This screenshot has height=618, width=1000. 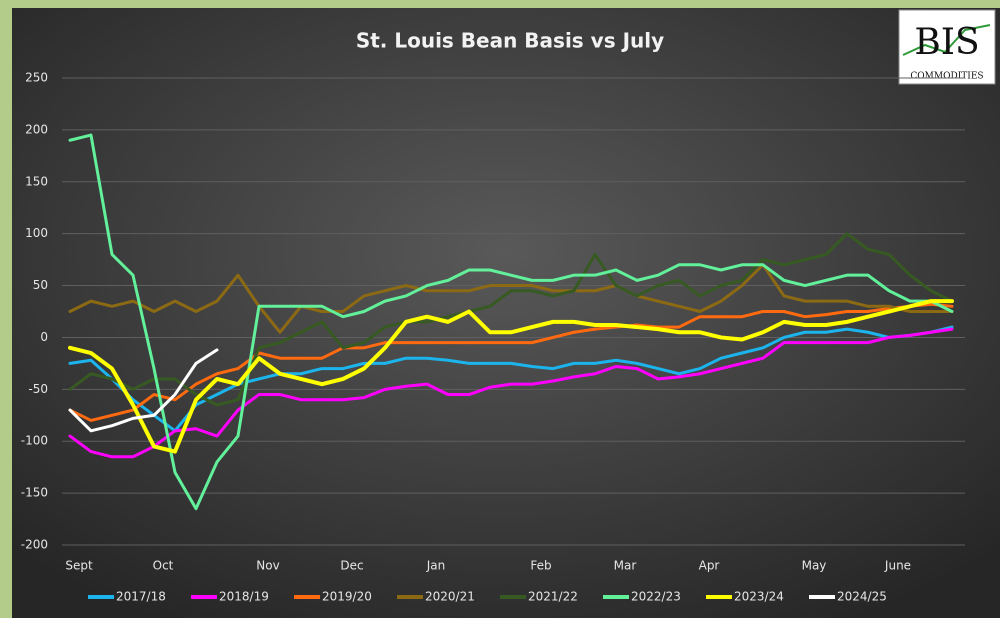 What do you see at coordinates (244, 597) in the screenshot?
I see `legend-label: 2018/19` at bounding box center [244, 597].